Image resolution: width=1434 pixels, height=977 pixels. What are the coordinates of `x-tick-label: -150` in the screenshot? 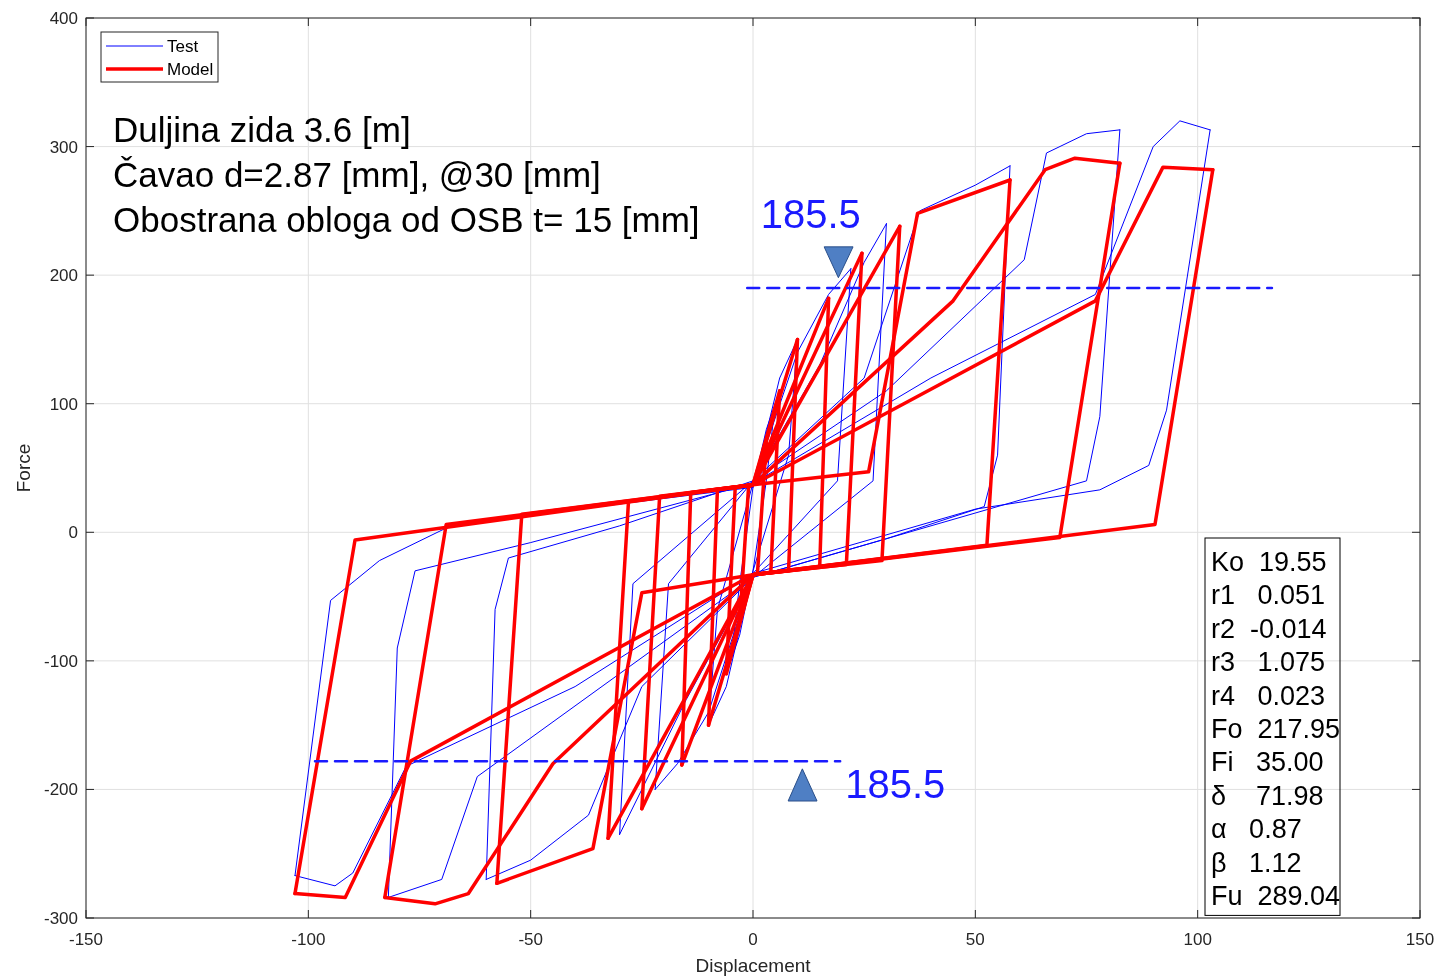 It's located at (86, 939).